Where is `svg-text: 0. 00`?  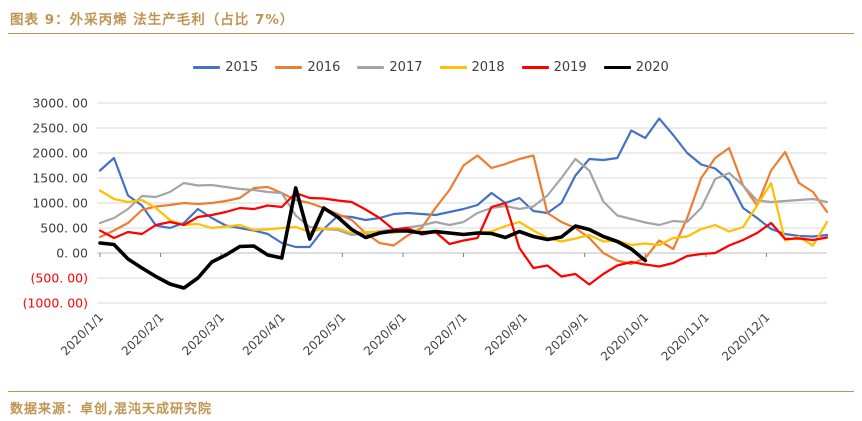
svg-text: 0. 00 is located at coordinates (72, 253).